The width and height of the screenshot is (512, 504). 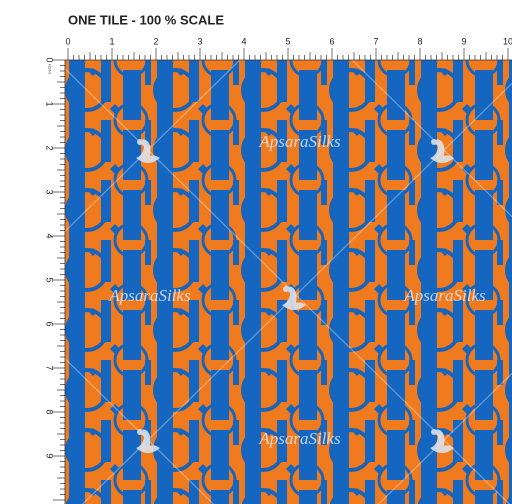 What do you see at coordinates (50, 367) in the screenshot?
I see `left-ruler-label: 7` at bounding box center [50, 367].